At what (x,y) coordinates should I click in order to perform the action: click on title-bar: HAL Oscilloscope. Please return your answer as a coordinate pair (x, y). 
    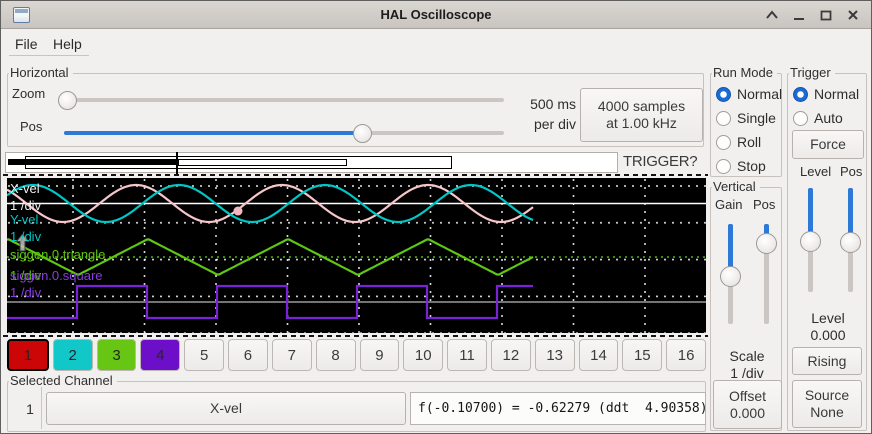
    Looking at the image, I should click on (436, 15).